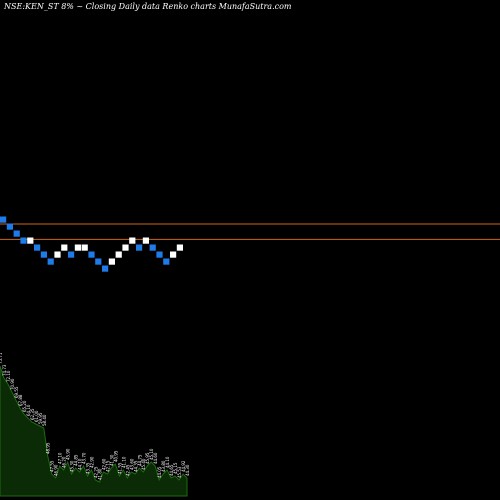 The width and height of the screenshot is (500, 500). What do you see at coordinates (20, 400) in the screenshot?
I see `volume-label: 67.88` at bounding box center [20, 400].